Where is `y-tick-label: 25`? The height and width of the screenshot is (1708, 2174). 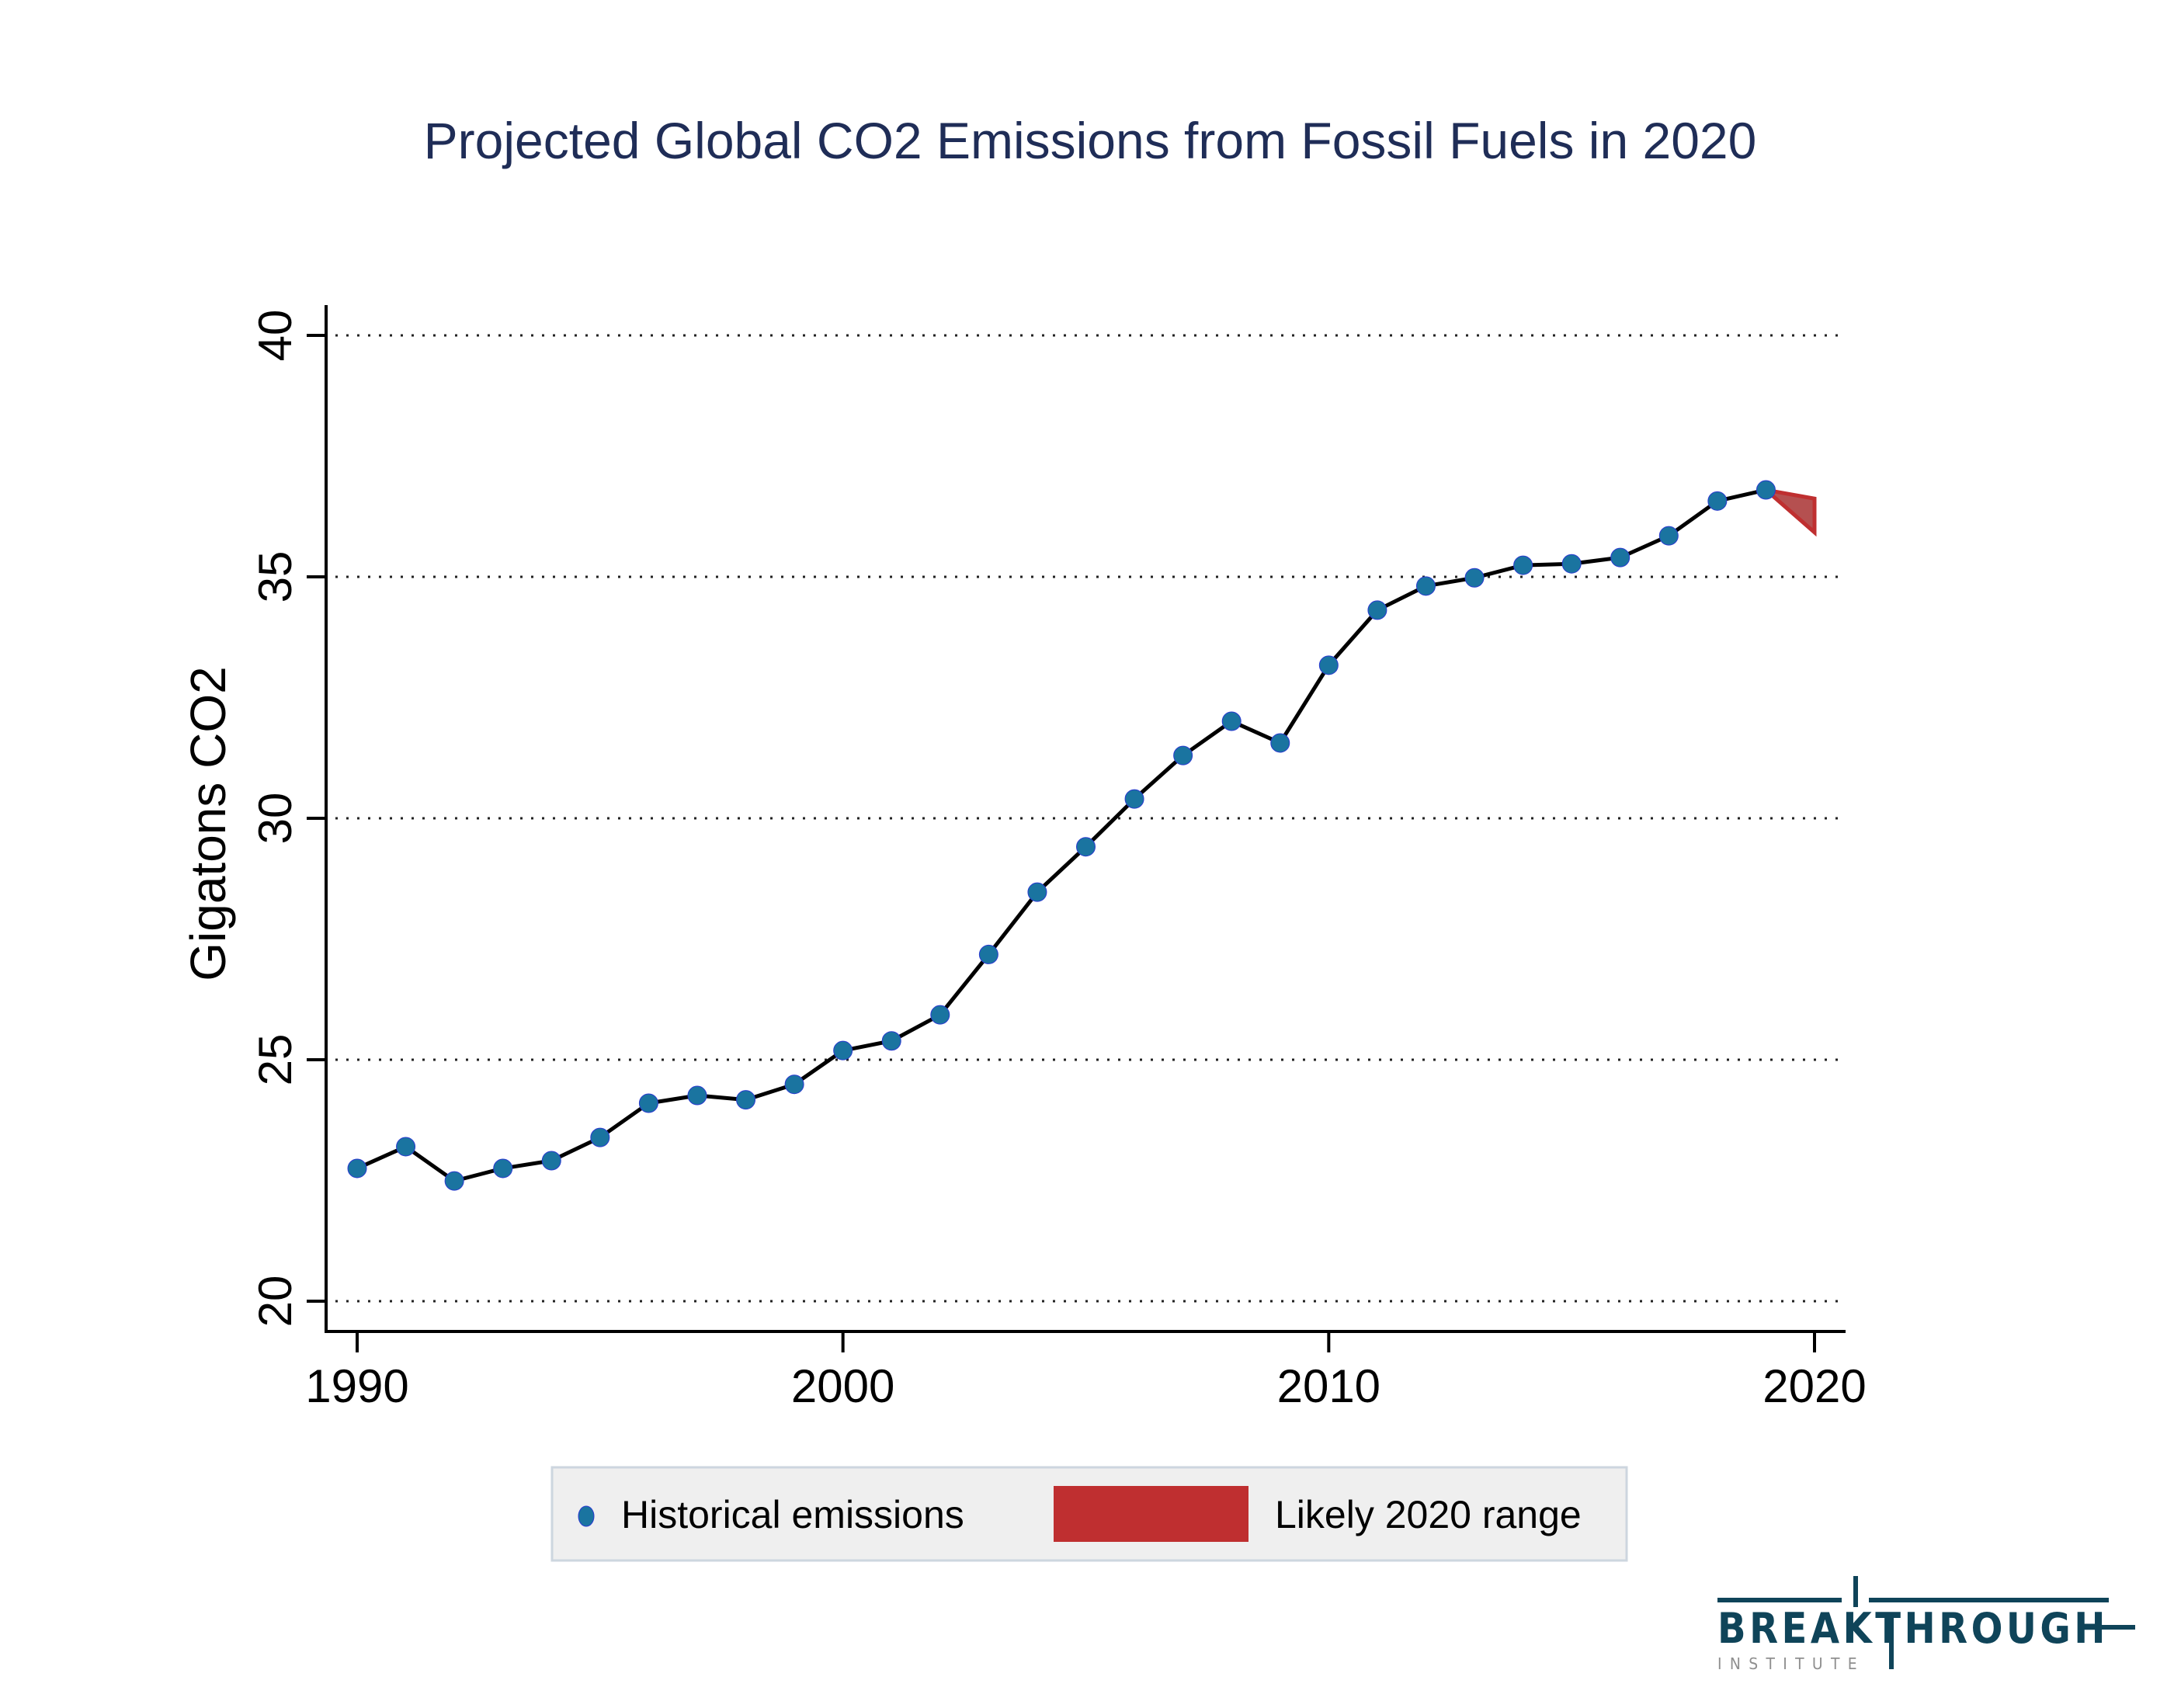
y-tick-label: 25 is located at coordinates (275, 1060).